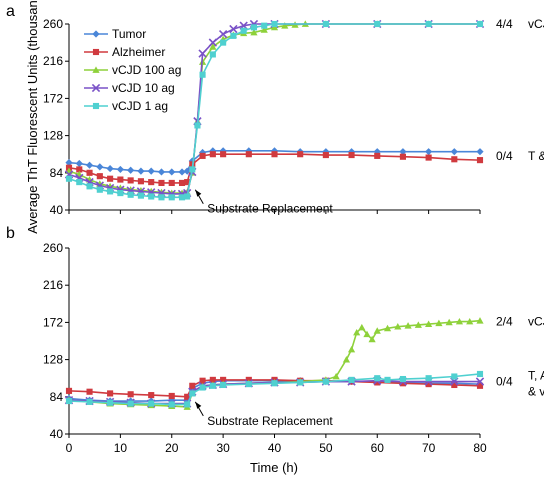 This screenshot has height=478, width=544. What do you see at coordinates (223, 448) in the screenshot?
I see `x-tick-label: 30` at bounding box center [223, 448].